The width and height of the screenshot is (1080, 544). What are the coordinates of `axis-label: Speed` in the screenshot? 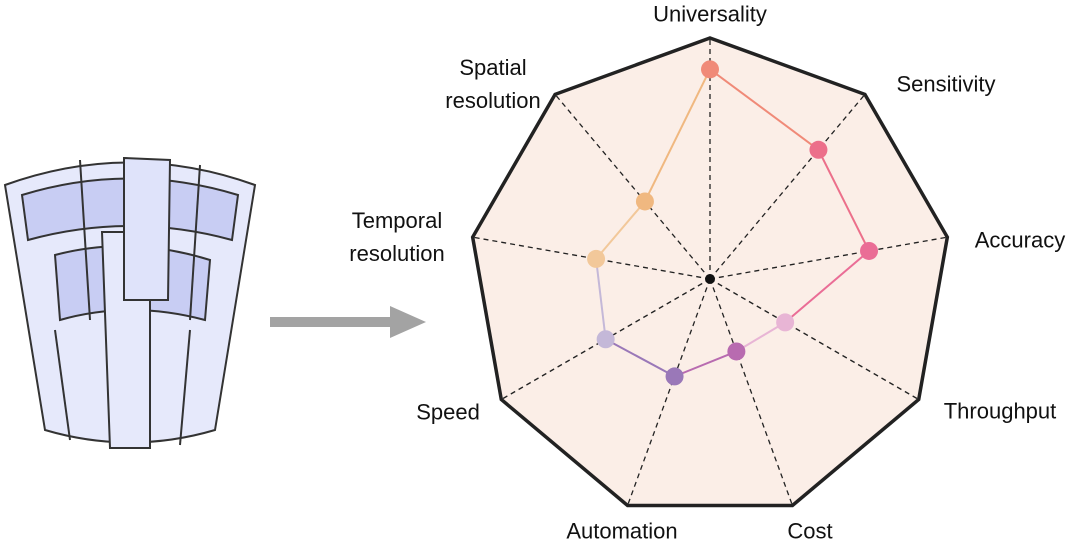 It's located at (448, 412).